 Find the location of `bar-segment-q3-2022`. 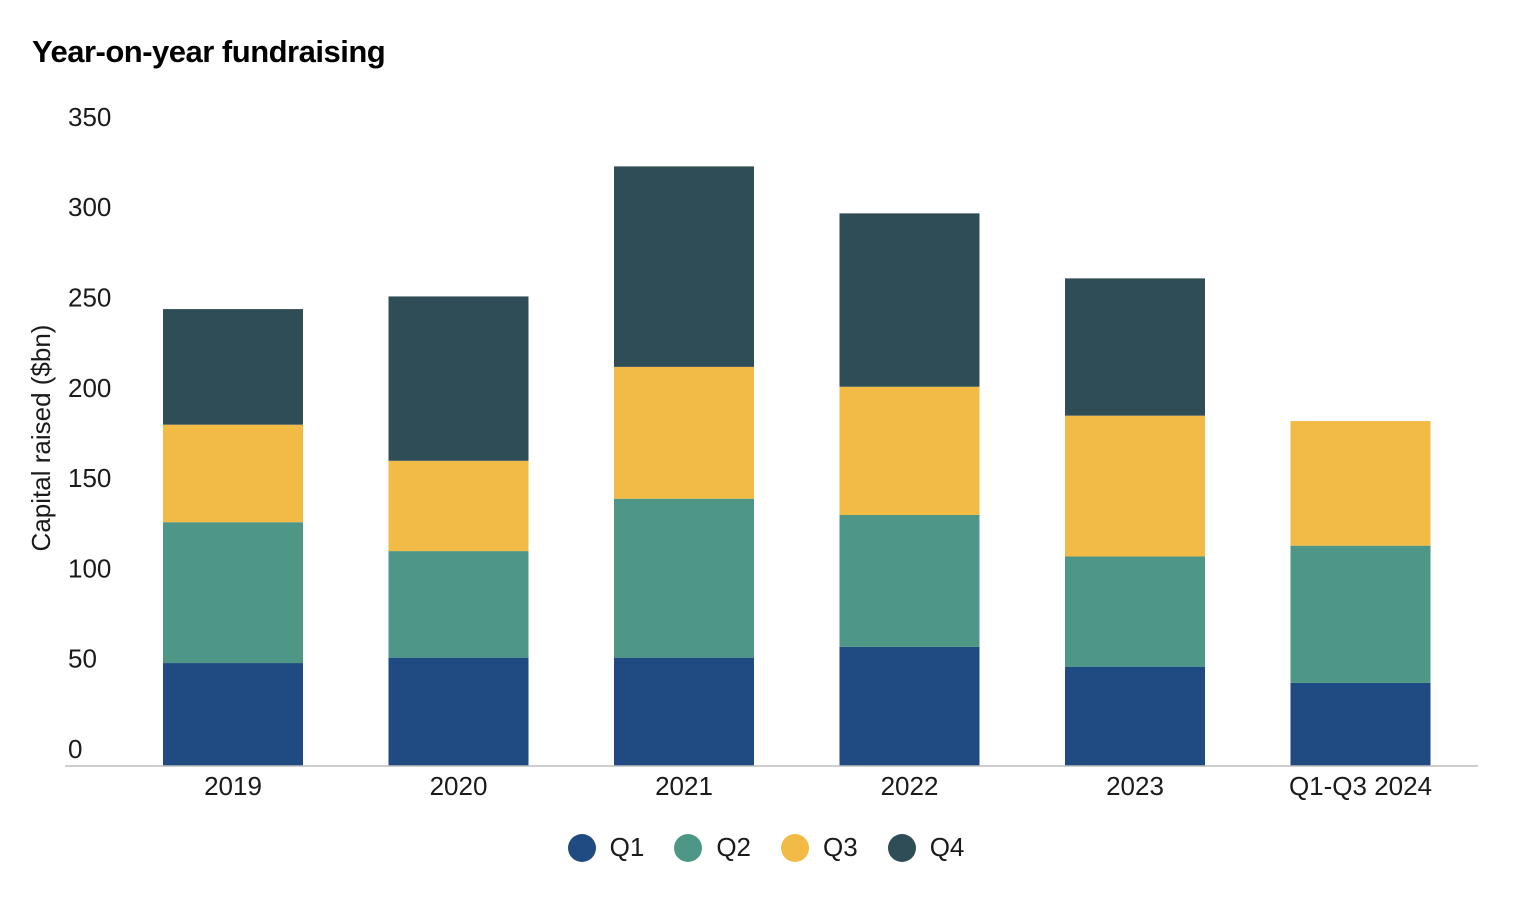

bar-segment-q3-2022 is located at coordinates (909, 450).